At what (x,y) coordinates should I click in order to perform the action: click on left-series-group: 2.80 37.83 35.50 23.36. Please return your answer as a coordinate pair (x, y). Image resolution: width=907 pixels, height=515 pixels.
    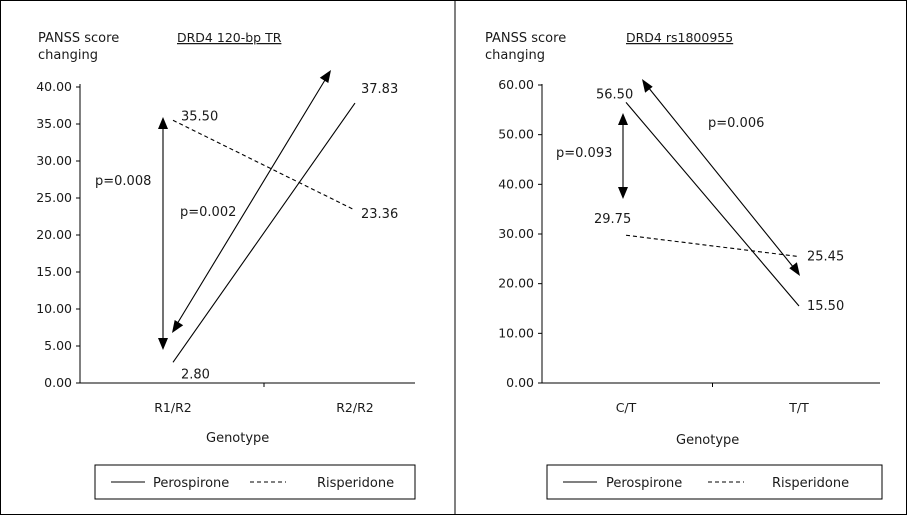
    Looking at the image, I should click on (285, 232).